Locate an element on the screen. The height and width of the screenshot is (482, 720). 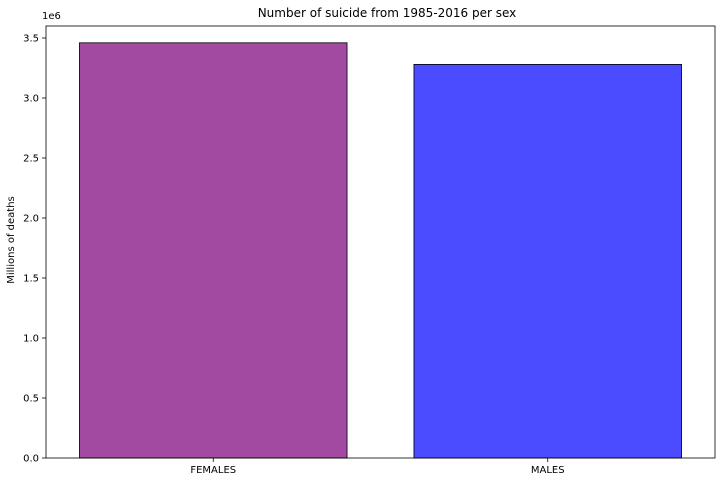
x-tick-label: FEMALES is located at coordinates (213, 470).